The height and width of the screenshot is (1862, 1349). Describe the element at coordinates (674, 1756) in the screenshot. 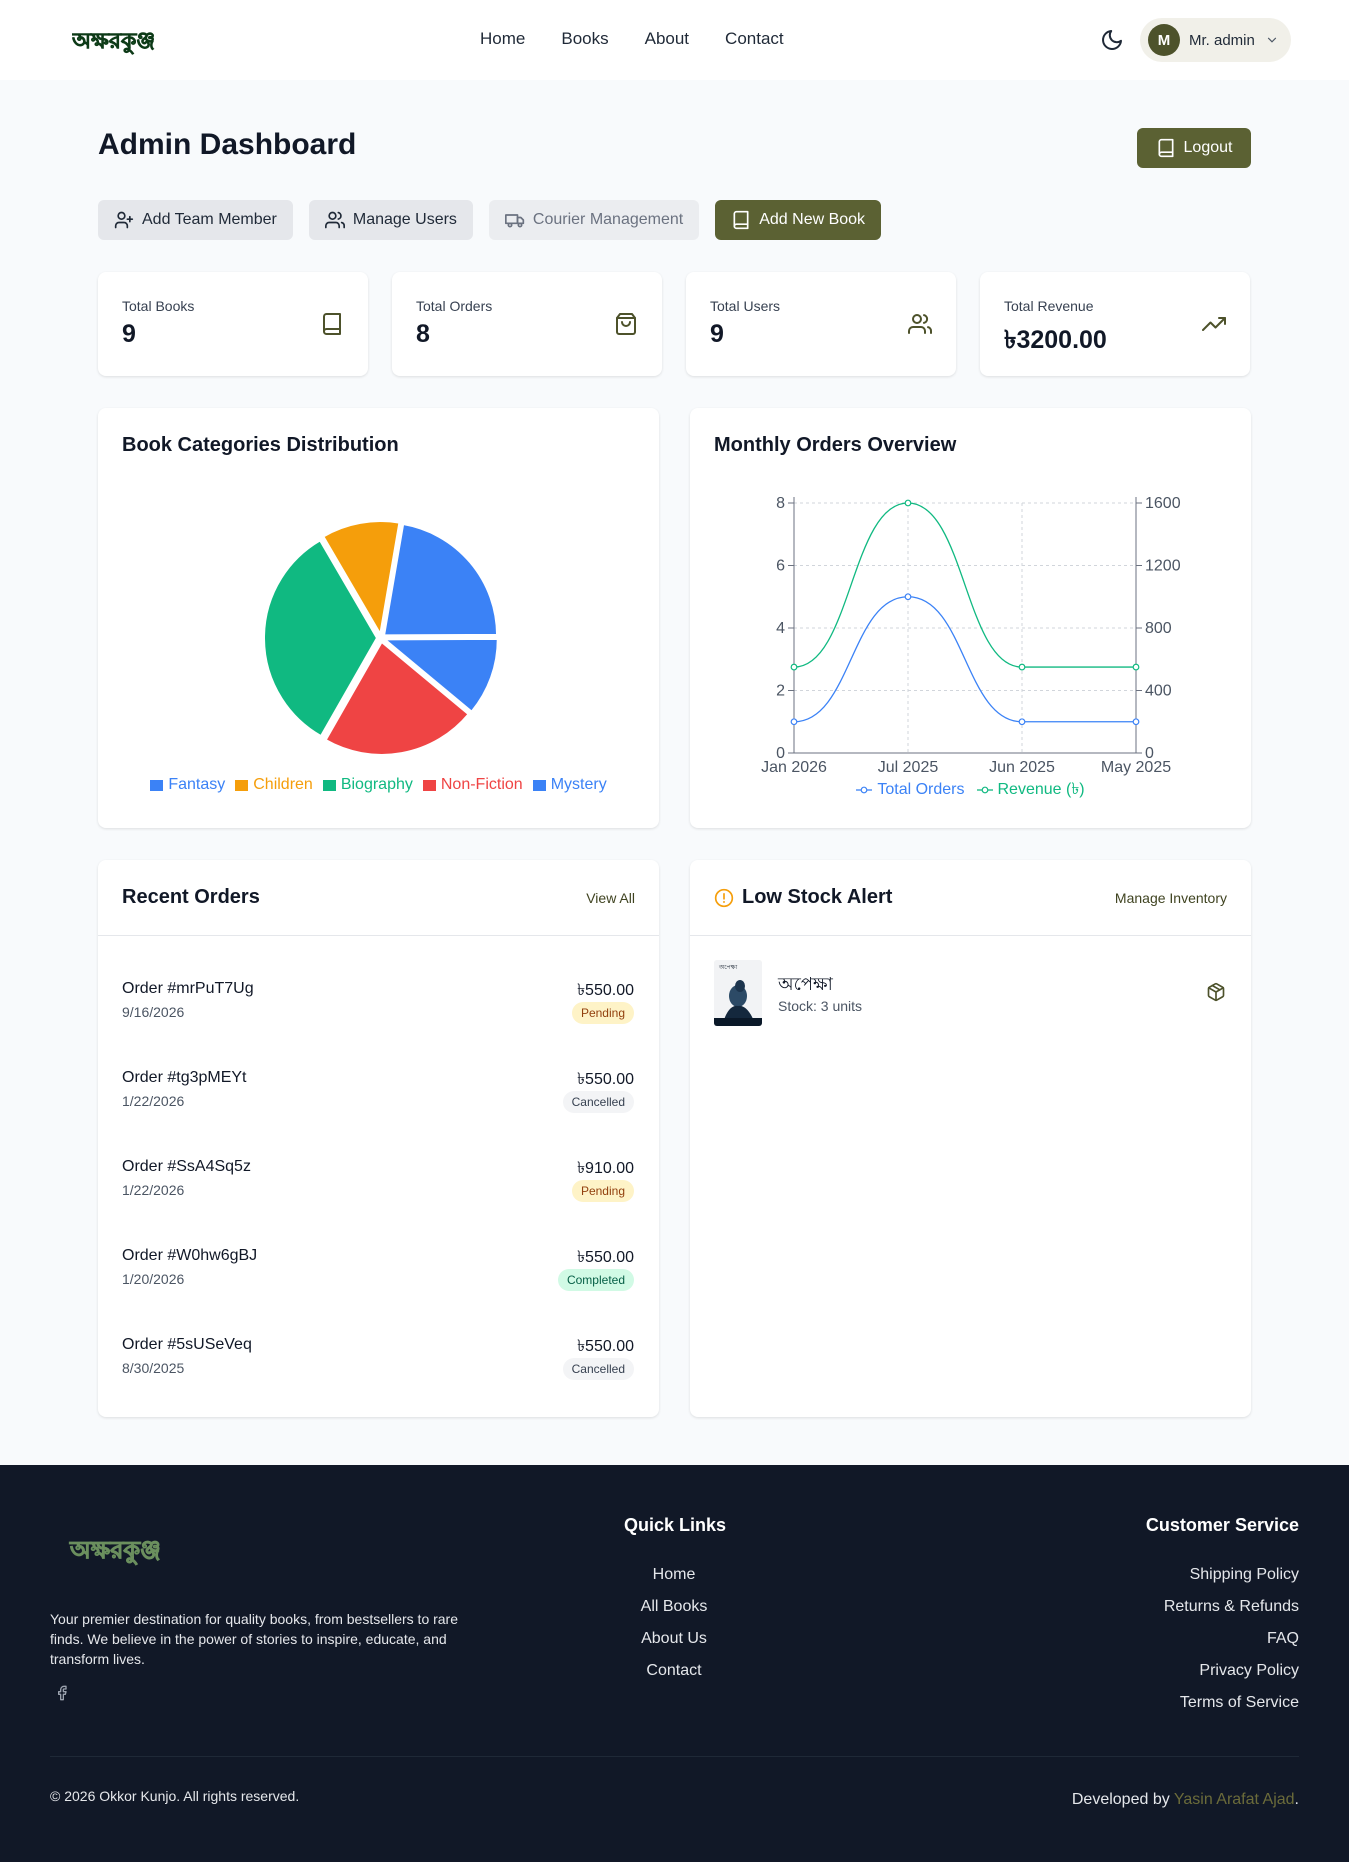

I see `footer-divider` at that location.